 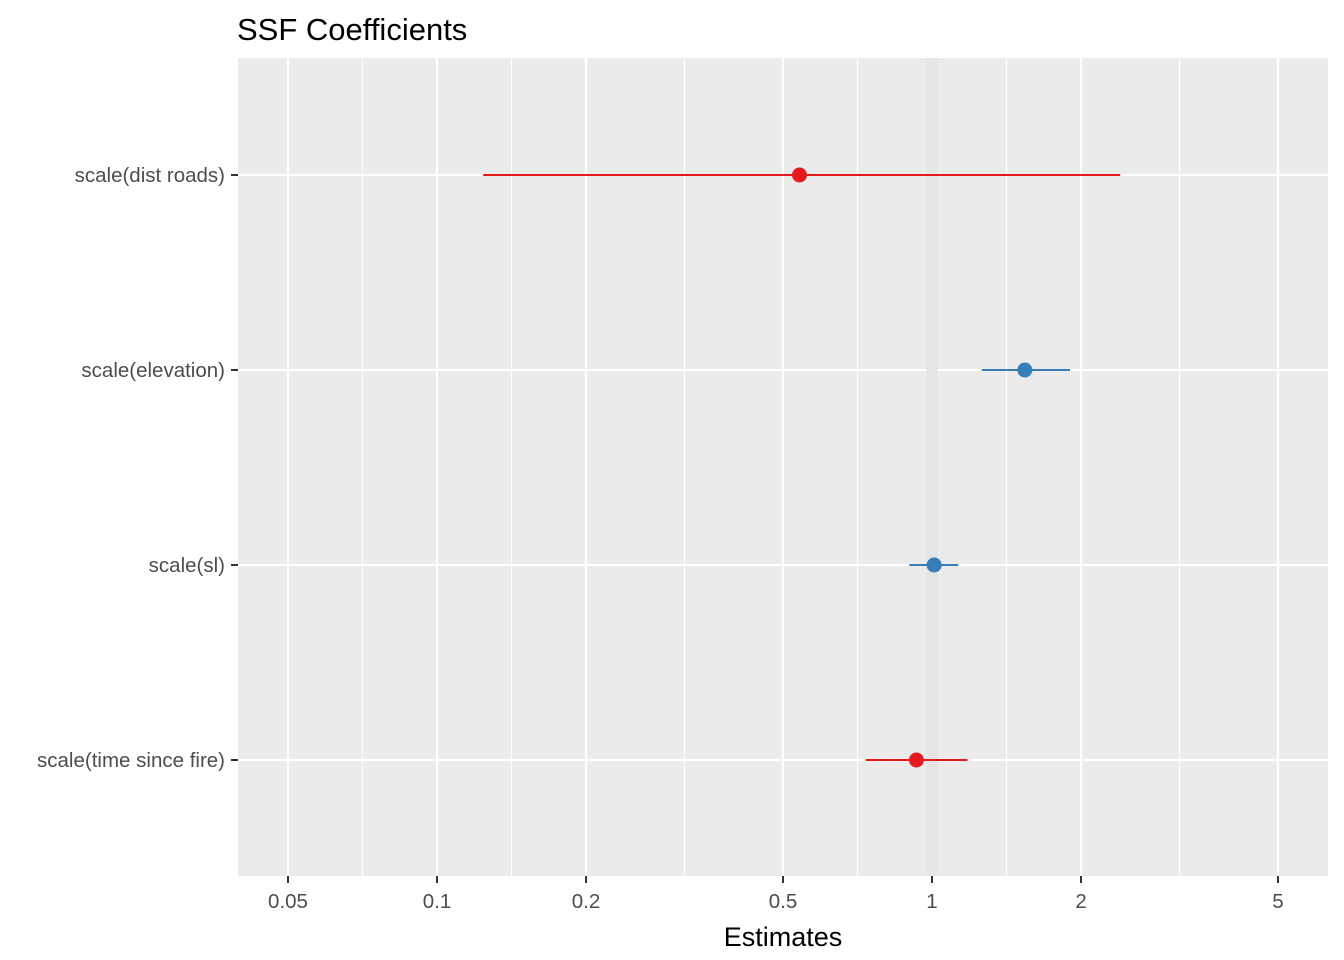 What do you see at coordinates (586, 901) in the screenshot?
I see `x-tick-label: 0.2` at bounding box center [586, 901].